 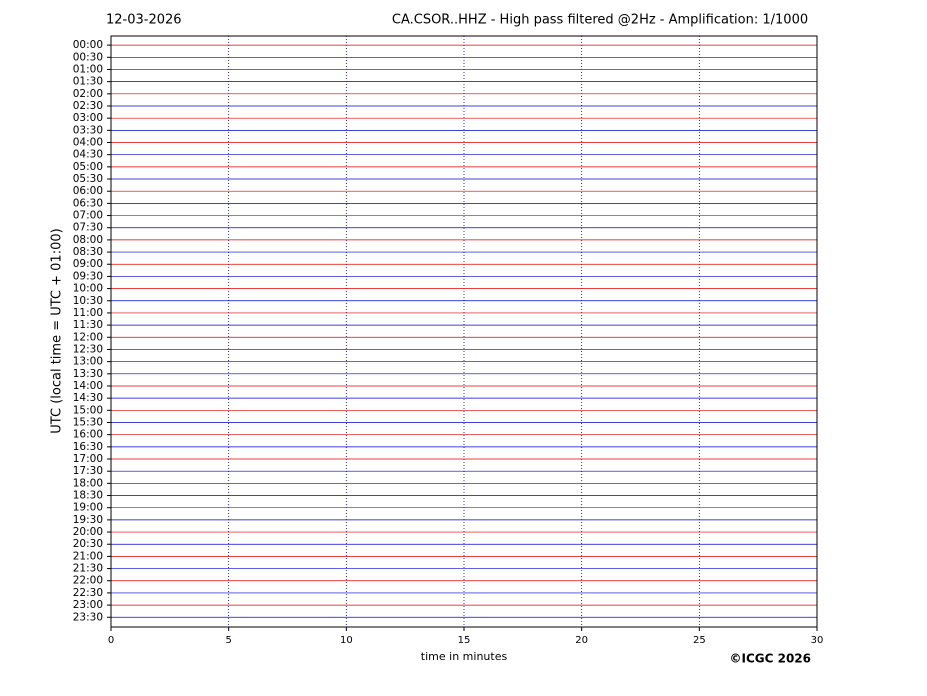 What do you see at coordinates (88, 459) in the screenshot?
I see `y-tick-label: 17:00` at bounding box center [88, 459].